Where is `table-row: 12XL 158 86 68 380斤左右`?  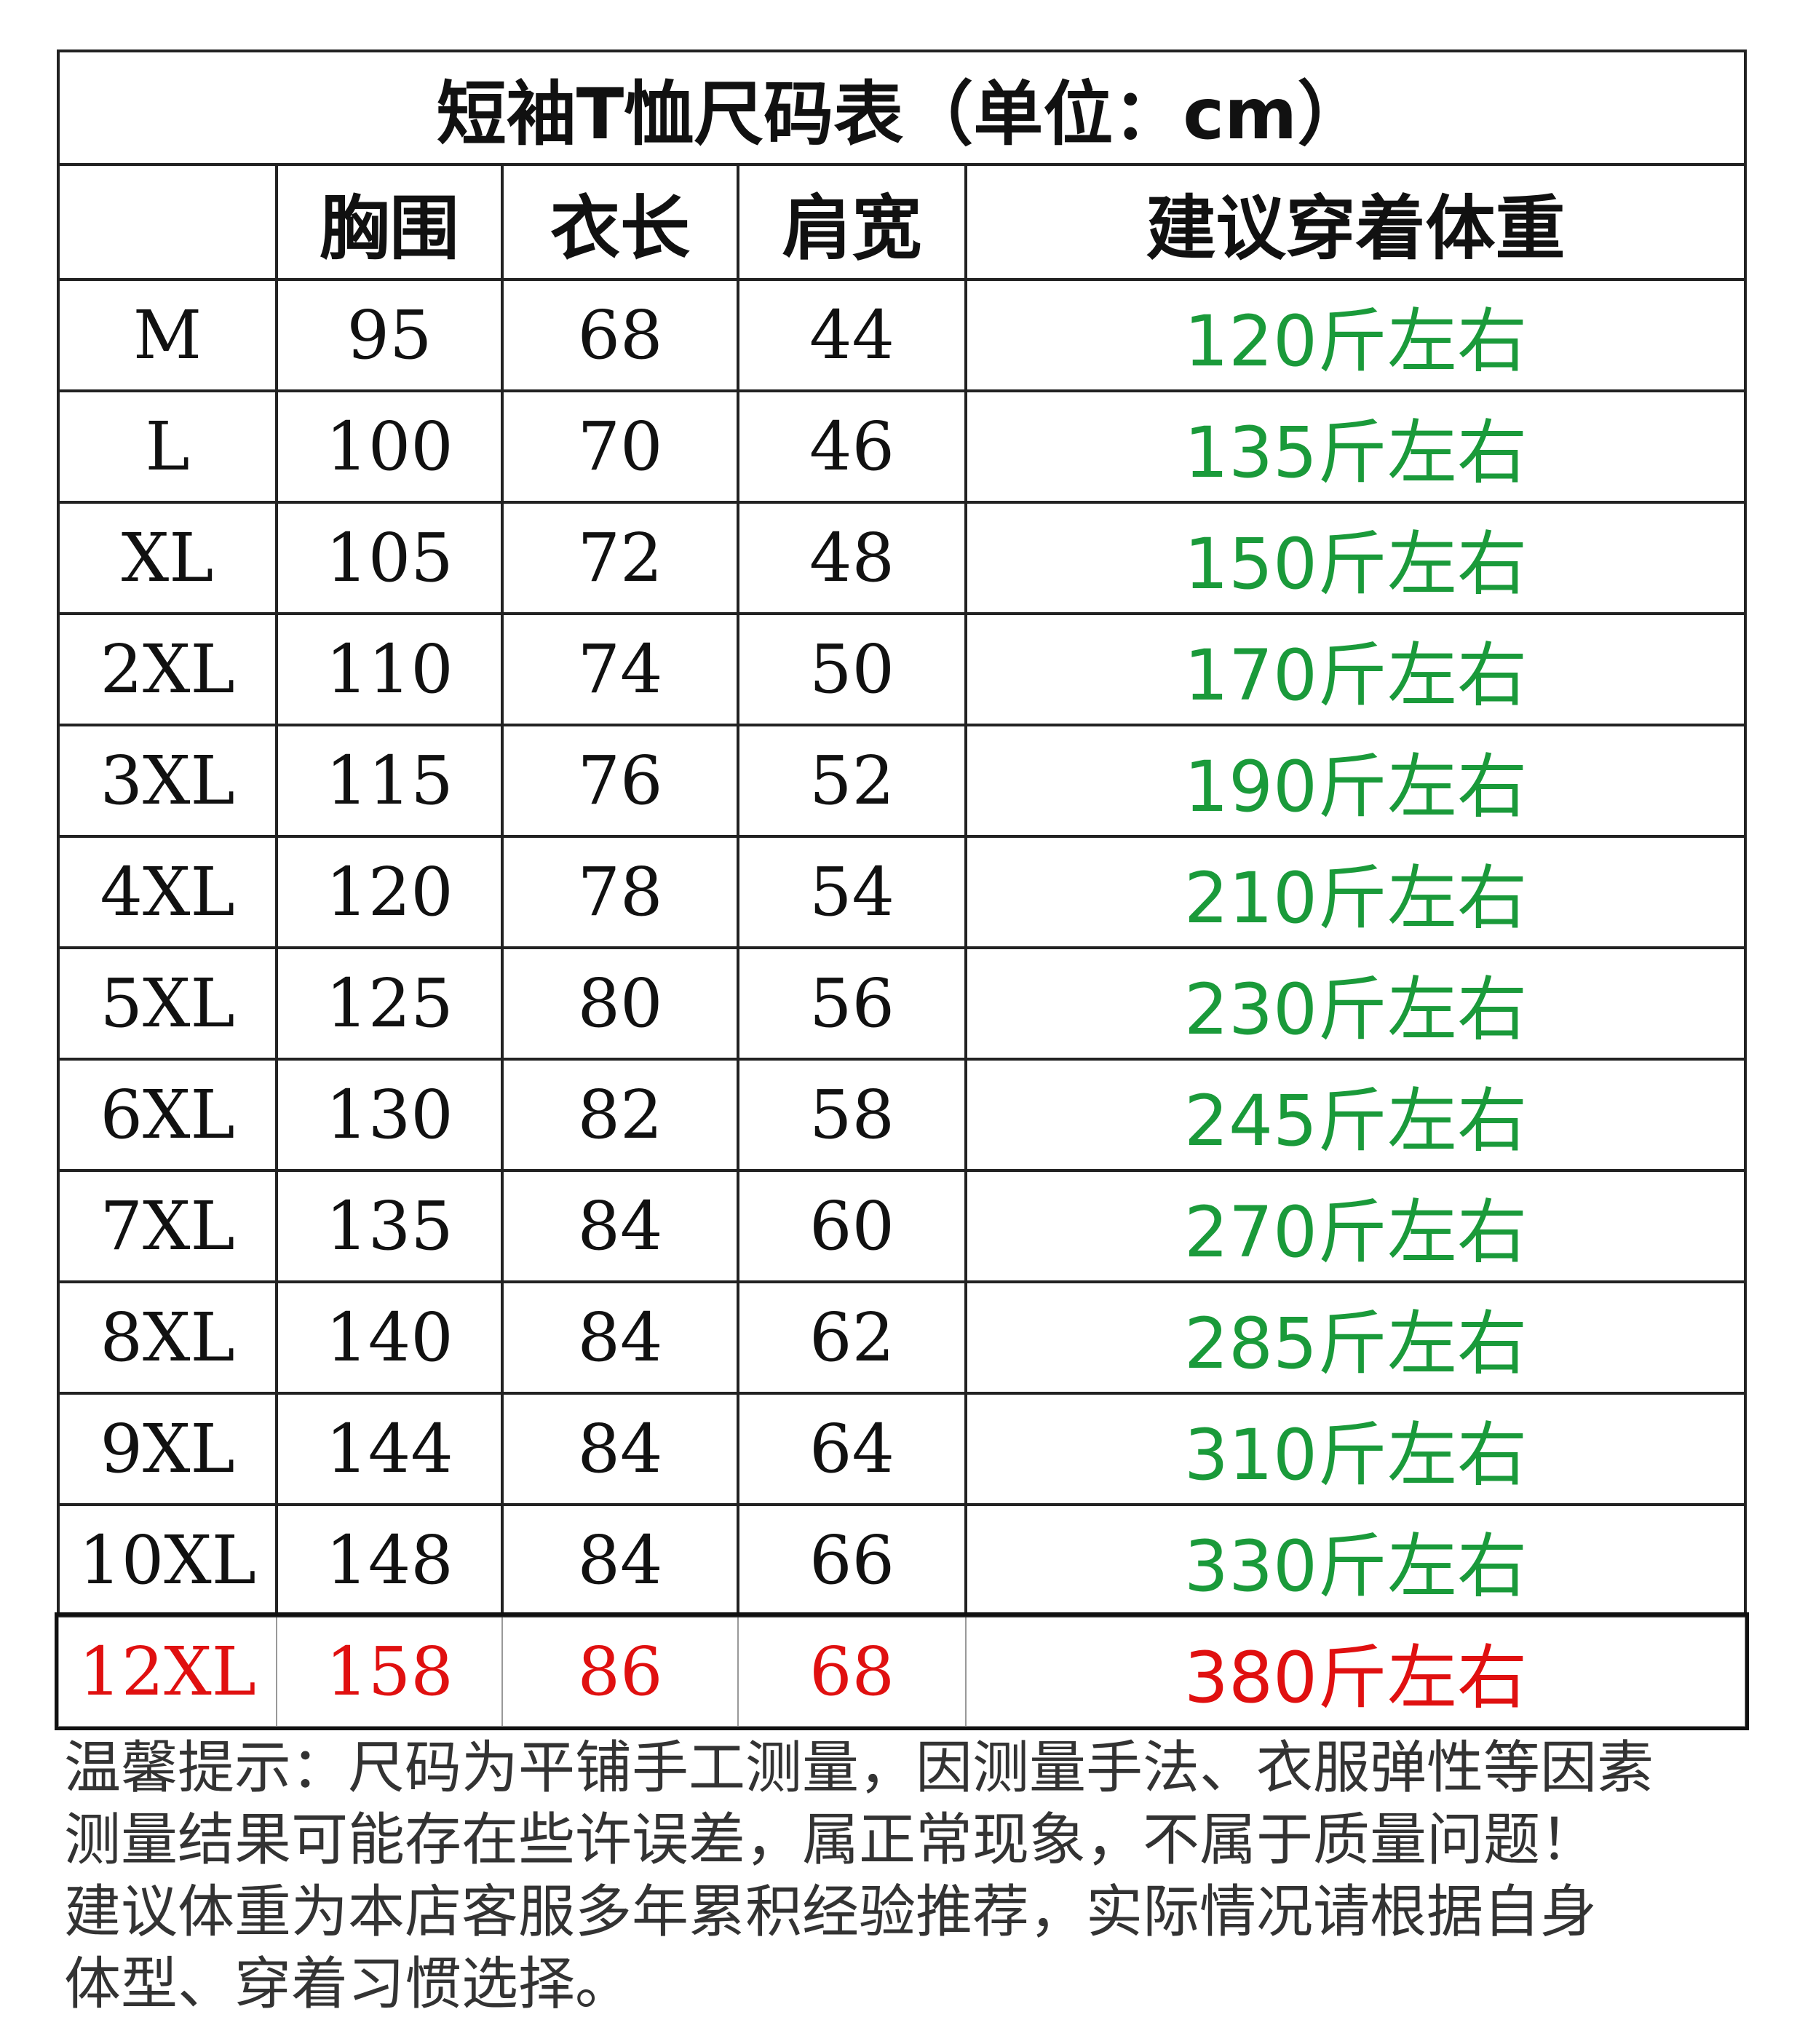
table-row: 12XL 158 86 68 380斤左右 is located at coordinates (902, 1671).